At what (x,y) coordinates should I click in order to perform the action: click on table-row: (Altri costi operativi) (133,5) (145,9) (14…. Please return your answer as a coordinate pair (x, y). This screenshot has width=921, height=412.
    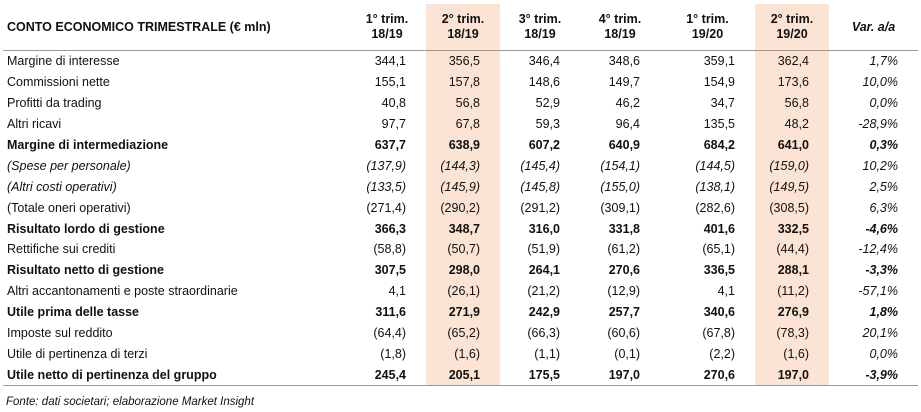
    Looking at the image, I should click on (460, 187).